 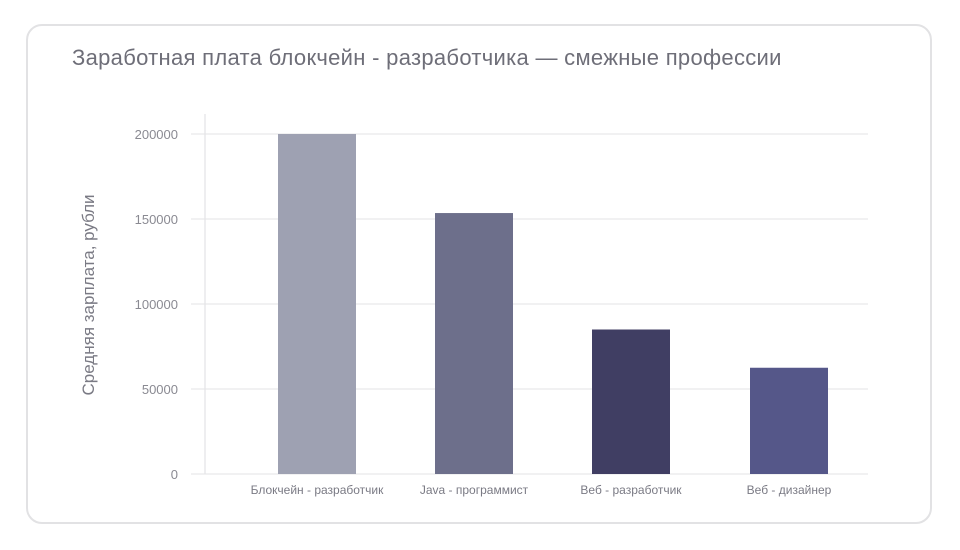 I want to click on y-axis-label: Средняя зарплата, рубли, so click(x=88, y=294).